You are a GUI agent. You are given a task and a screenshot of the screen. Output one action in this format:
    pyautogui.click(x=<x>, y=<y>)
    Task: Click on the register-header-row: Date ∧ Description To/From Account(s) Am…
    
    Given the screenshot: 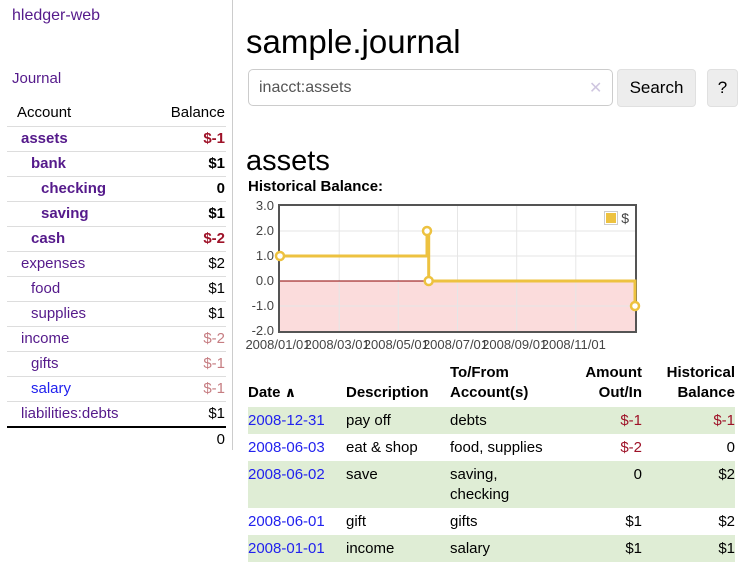 What is the action you would take?
    pyautogui.click(x=491, y=384)
    